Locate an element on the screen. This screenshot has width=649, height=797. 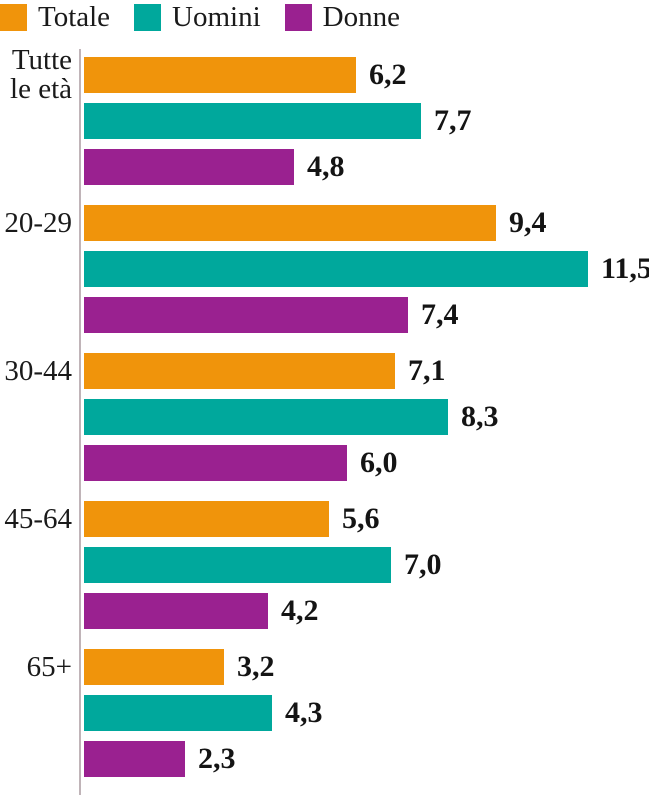
y-axis-line is located at coordinates (80, 422).